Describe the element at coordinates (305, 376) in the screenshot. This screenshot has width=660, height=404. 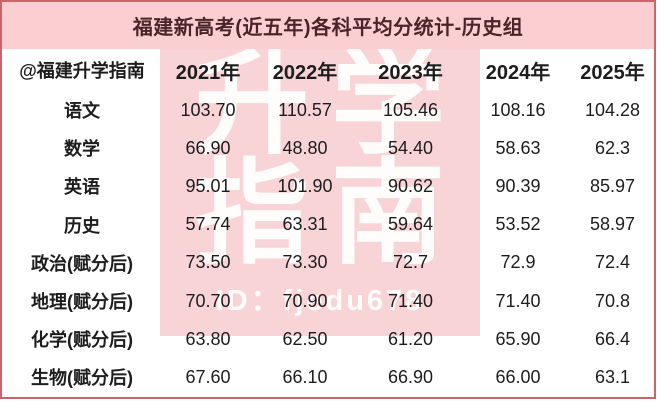
I see `score-cell: 66.10` at that location.